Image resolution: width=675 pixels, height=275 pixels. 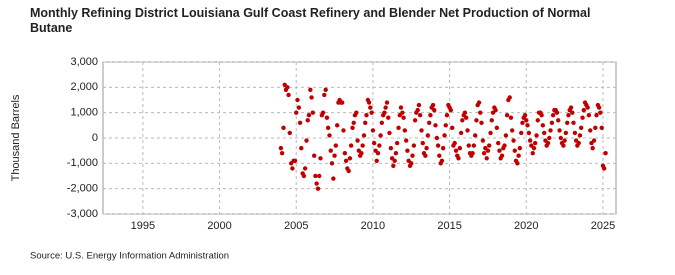 What do you see at coordinates (526, 226) in the screenshot?
I see `x-tick-label: 2020` at bounding box center [526, 226].